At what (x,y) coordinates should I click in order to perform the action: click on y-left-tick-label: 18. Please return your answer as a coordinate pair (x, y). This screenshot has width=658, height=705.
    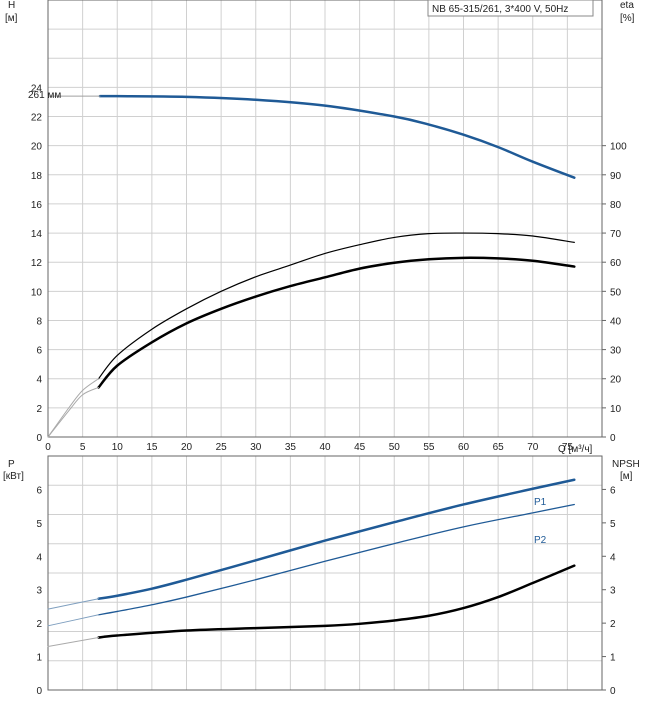
    Looking at the image, I should click on (37, 176).